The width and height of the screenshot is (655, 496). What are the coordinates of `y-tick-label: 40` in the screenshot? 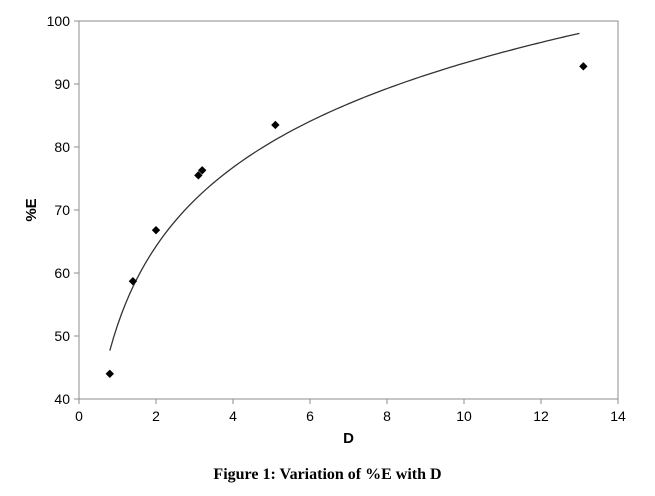 It's located at (62, 399).